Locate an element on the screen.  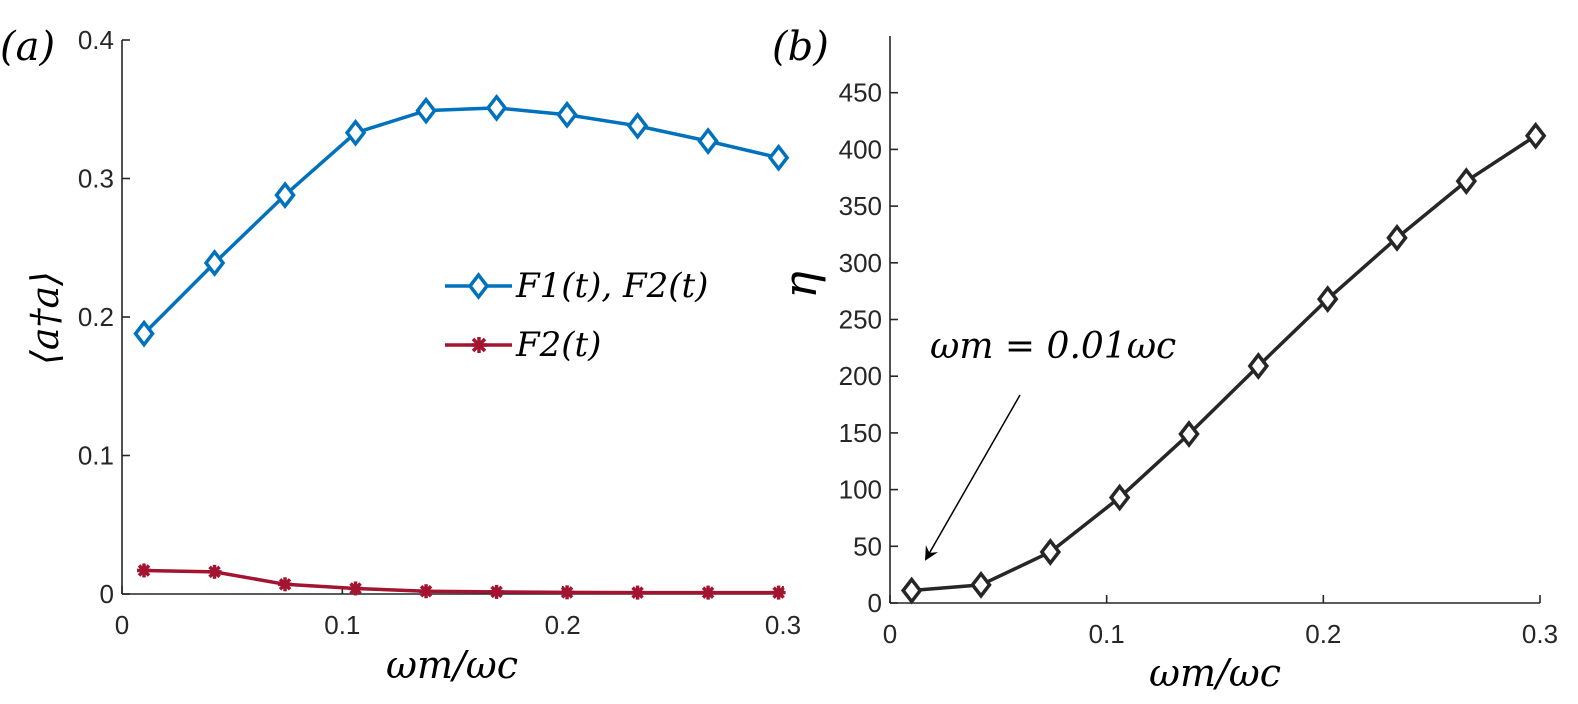
y-tick-label: 200 is located at coordinates (860, 376).